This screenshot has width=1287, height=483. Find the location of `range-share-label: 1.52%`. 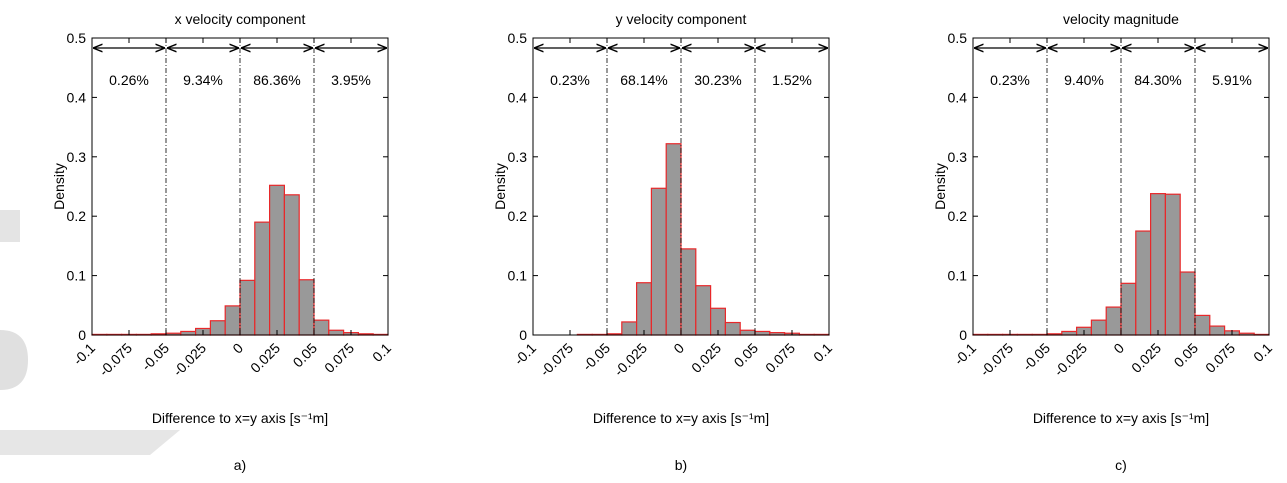

range-share-label: 1.52% is located at coordinates (792, 80).